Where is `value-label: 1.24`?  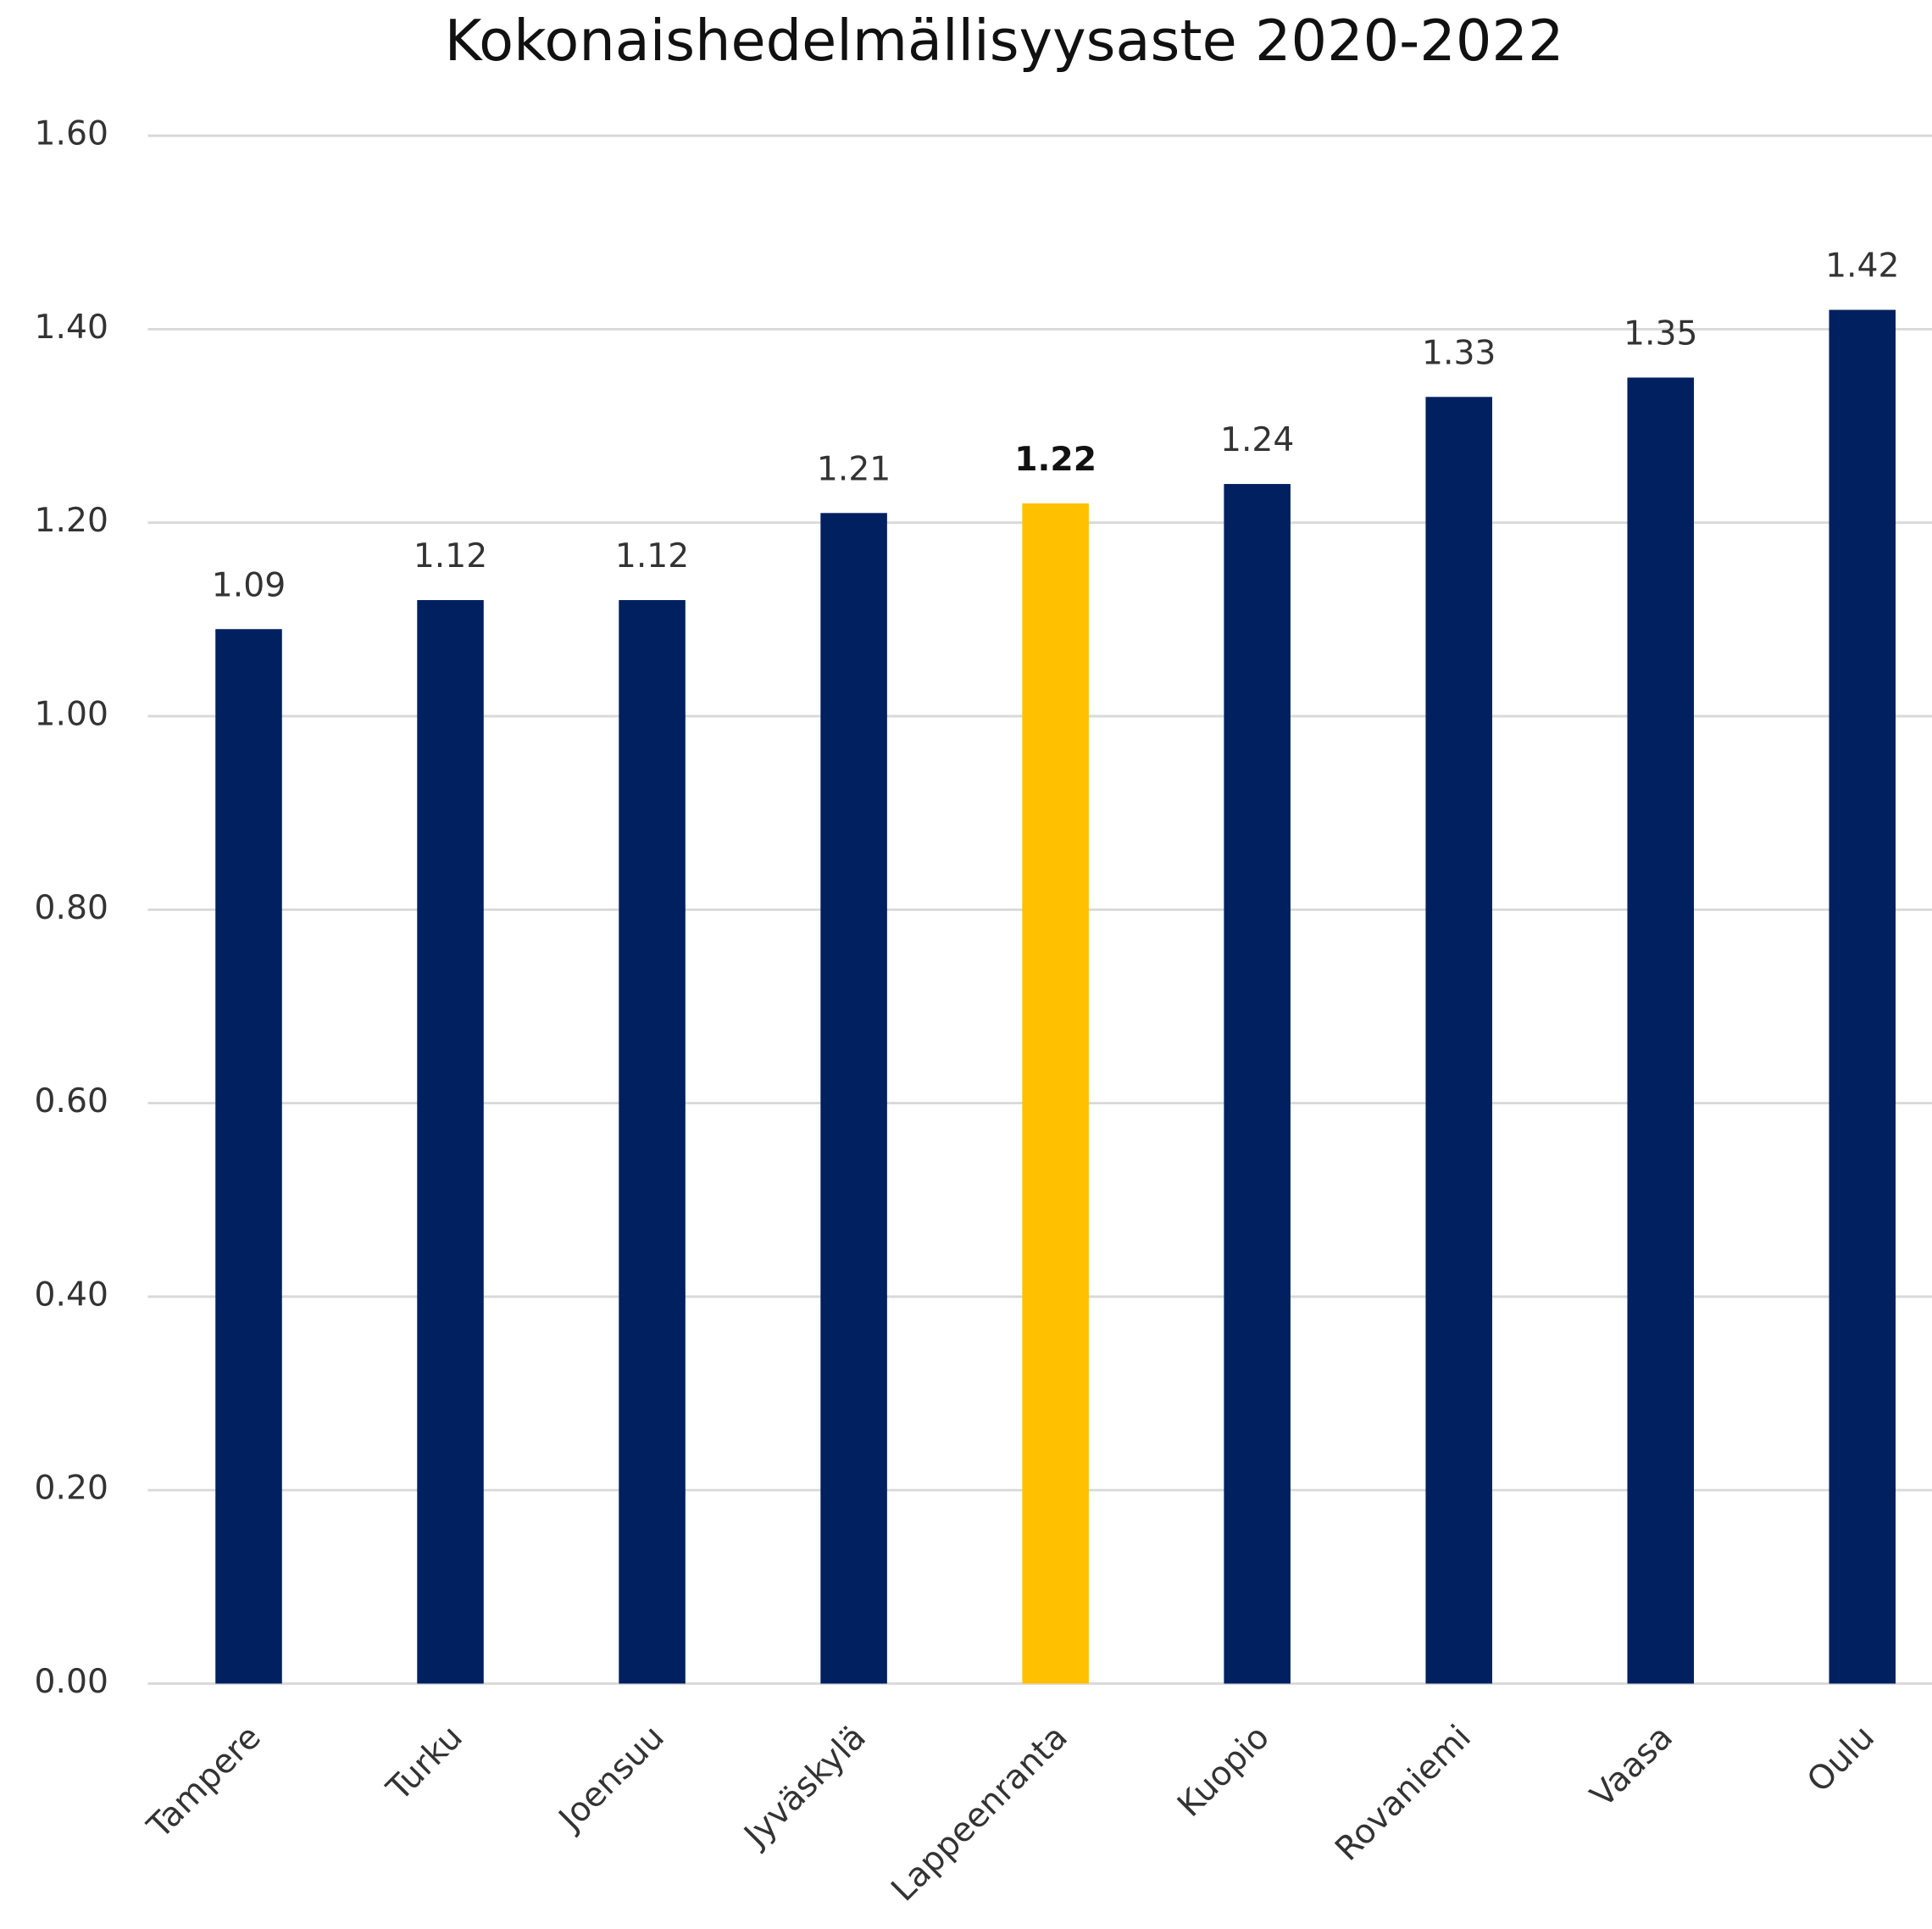 value-label: 1.24 is located at coordinates (1257, 440).